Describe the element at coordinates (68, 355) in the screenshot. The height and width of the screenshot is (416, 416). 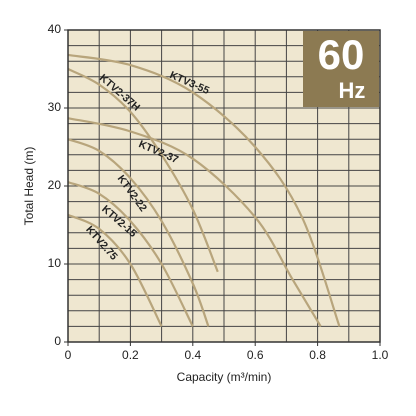
I see `x-tick-label: 0` at that location.